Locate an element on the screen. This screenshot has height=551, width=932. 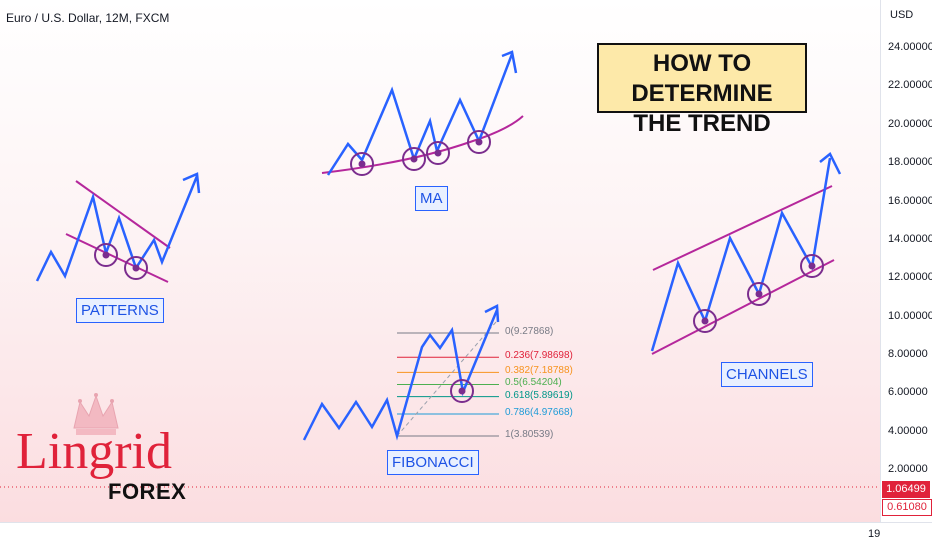
patterns-label: PATTERNS is located at coordinates (120, 310).